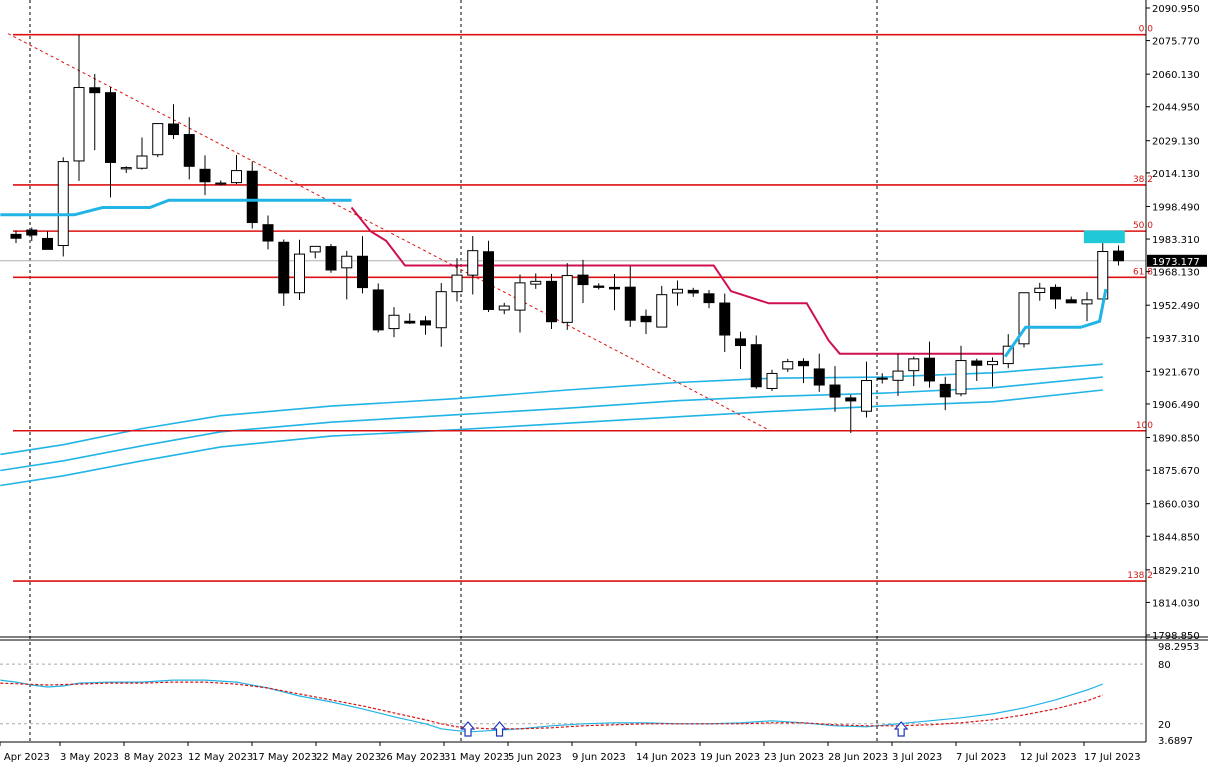 The height and width of the screenshot is (772, 1208). What do you see at coordinates (1176, 42) in the screenshot?
I see `price-tick-label: 2075.770` at bounding box center [1176, 42].